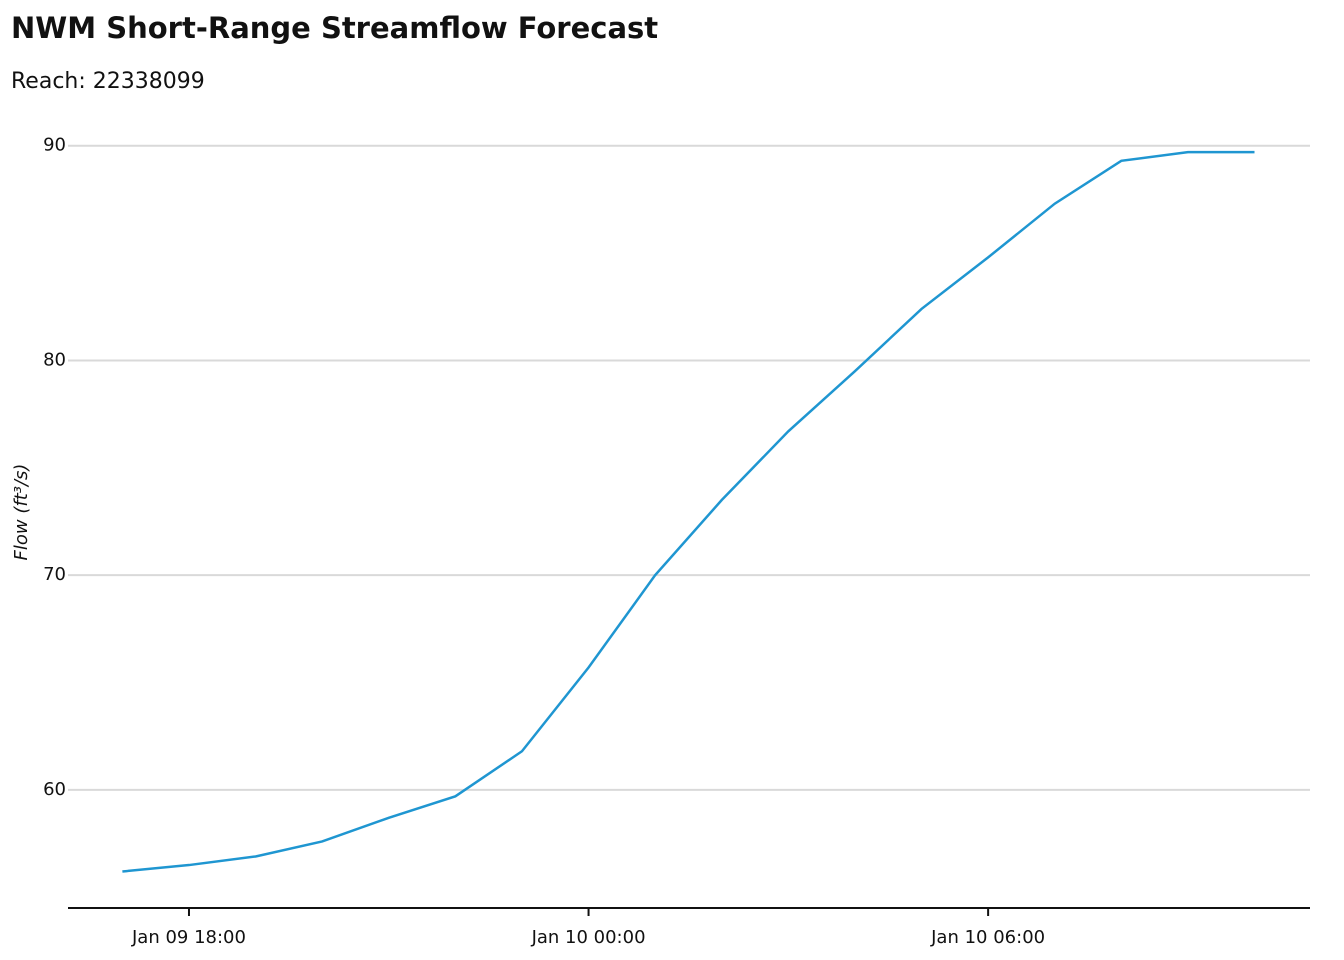 This screenshot has height=960, width=1344. What do you see at coordinates (54, 359) in the screenshot?
I see `y-tick-label: 80` at bounding box center [54, 359].